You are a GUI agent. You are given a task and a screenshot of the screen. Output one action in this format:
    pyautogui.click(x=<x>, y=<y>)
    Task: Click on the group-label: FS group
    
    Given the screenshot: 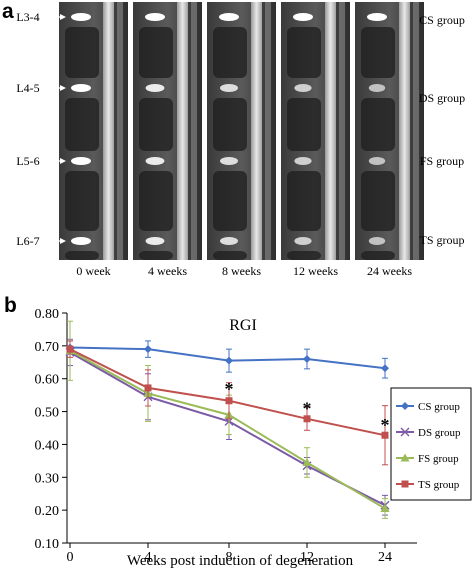 What is the action you would take?
    pyautogui.click(x=442, y=161)
    